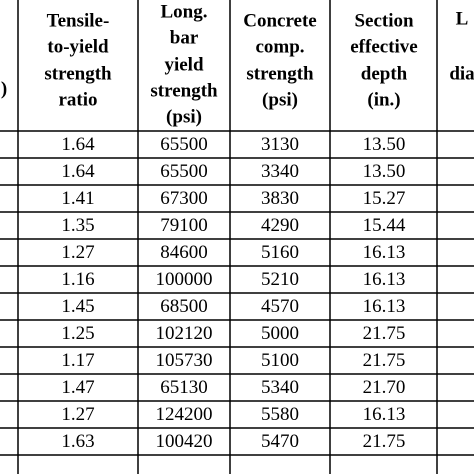  What do you see at coordinates (77, 441) in the screenshot?
I see `cell-text: 1.63` at bounding box center [77, 441].